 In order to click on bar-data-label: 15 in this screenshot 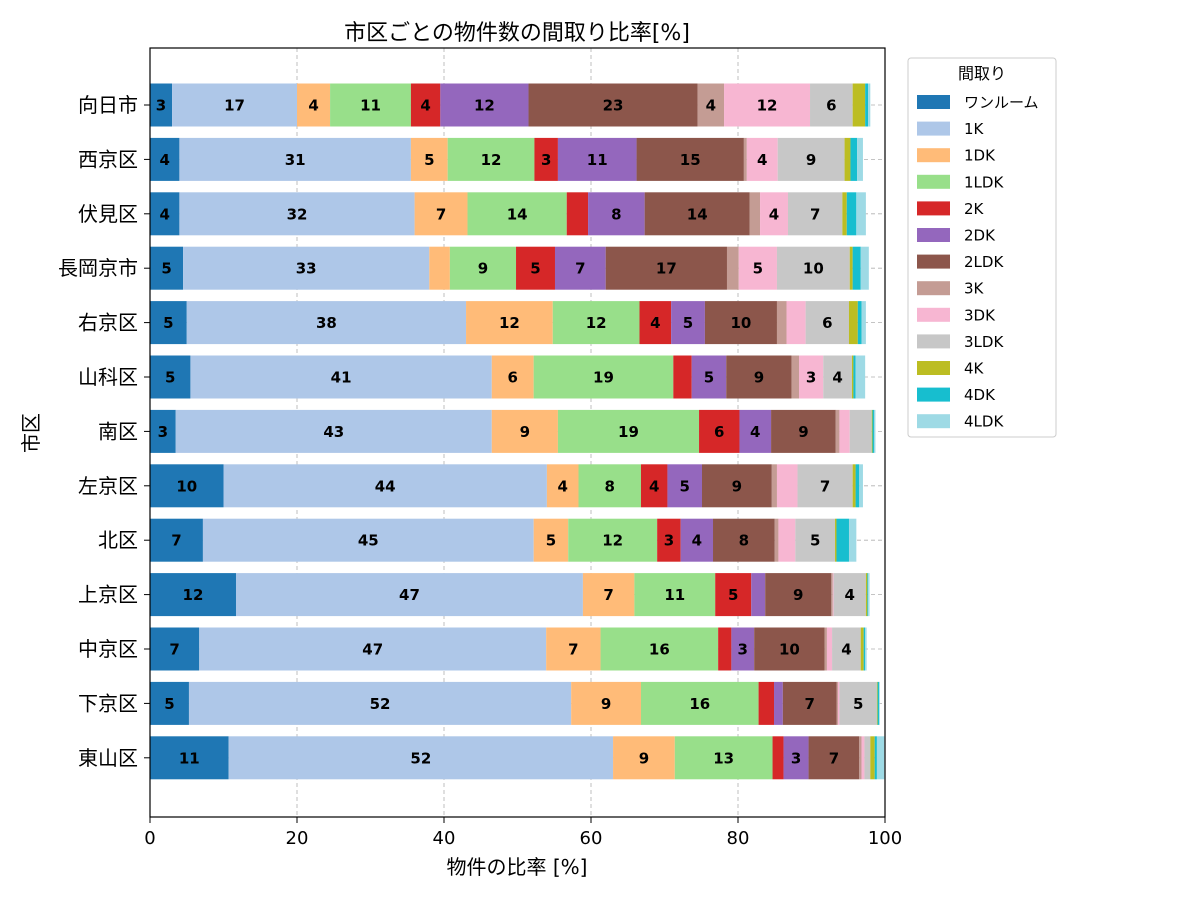, I will do `click(690, 160)`.